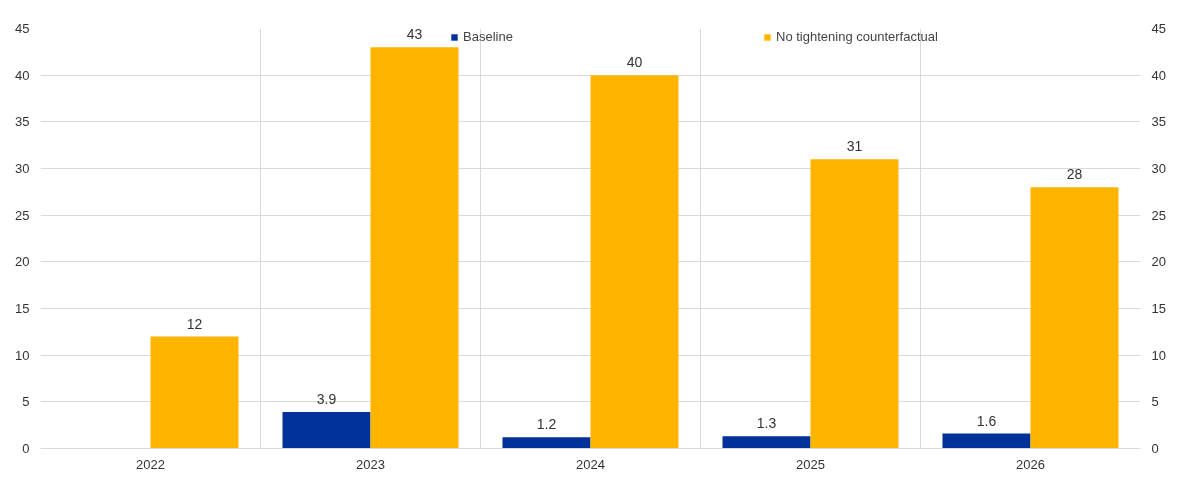  I want to click on y-tick-label: 25, so click(22, 215).